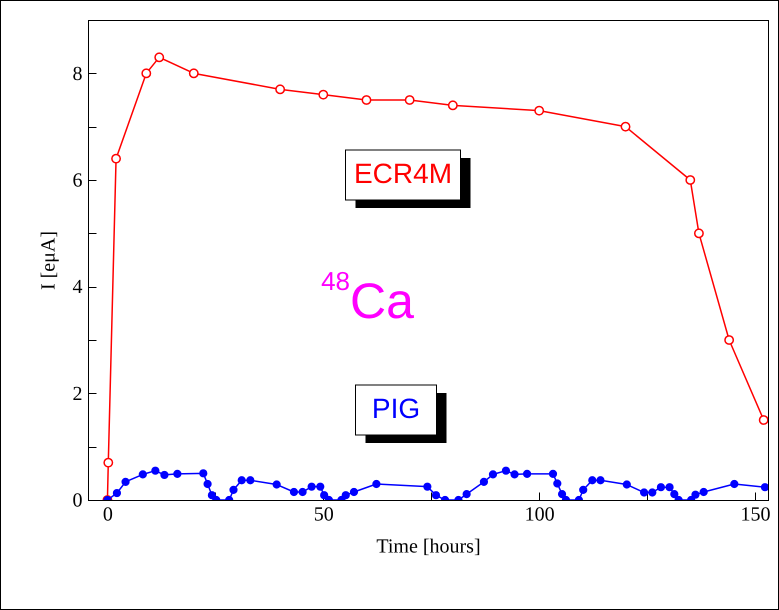 The height and width of the screenshot is (610, 779). Describe the element at coordinates (324, 515) in the screenshot. I see `x-tick-label: 50` at that location.